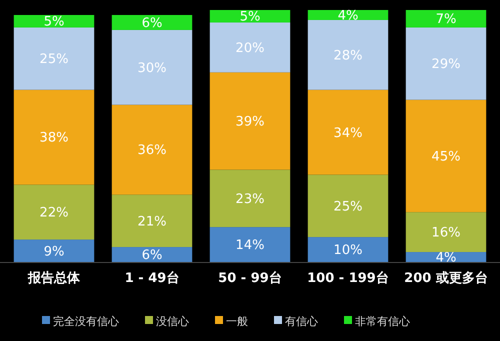 The image size is (500, 341). I want to click on data-label: 39%, so click(250, 122).